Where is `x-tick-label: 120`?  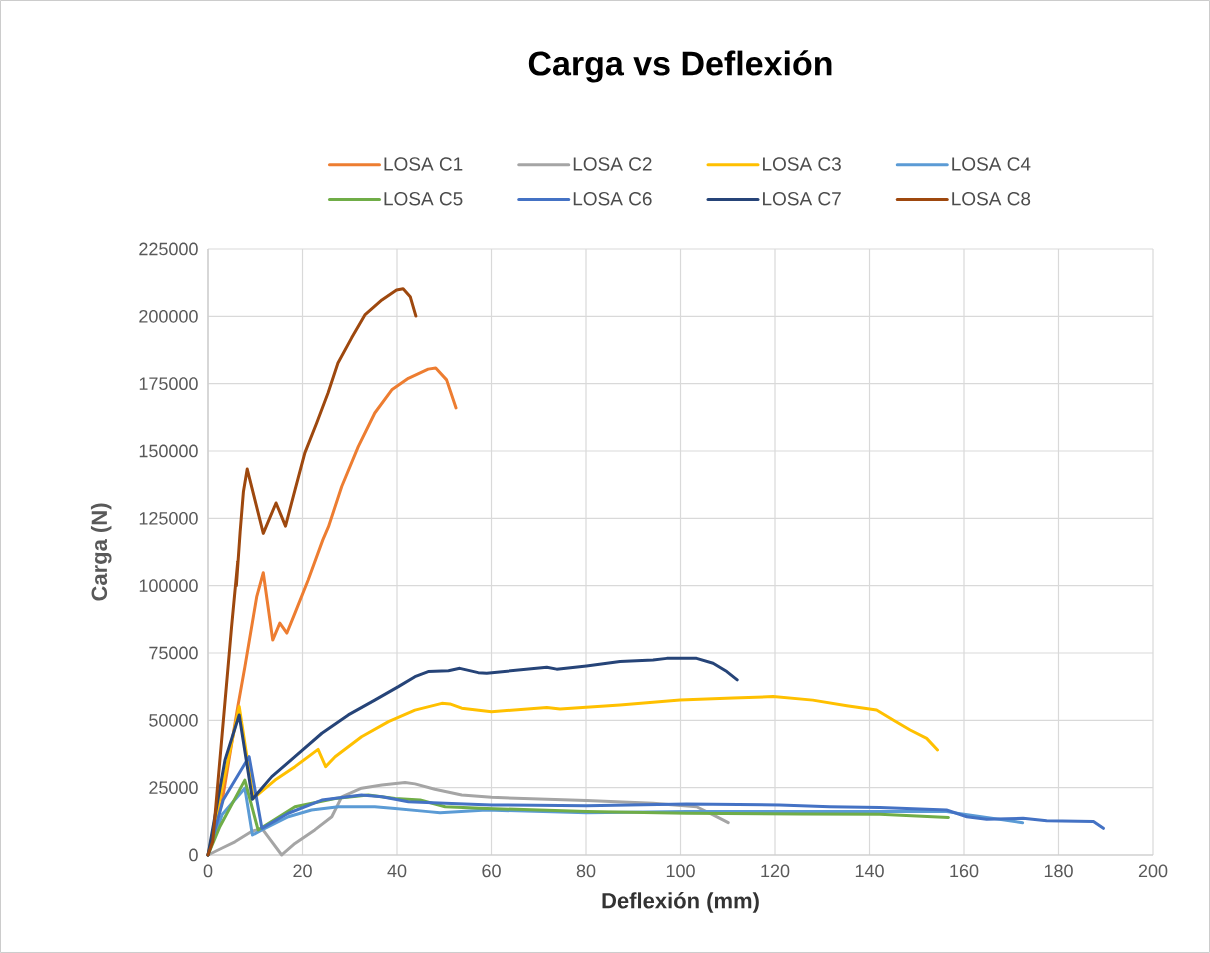 x-tick-label: 120 is located at coordinates (775, 871).